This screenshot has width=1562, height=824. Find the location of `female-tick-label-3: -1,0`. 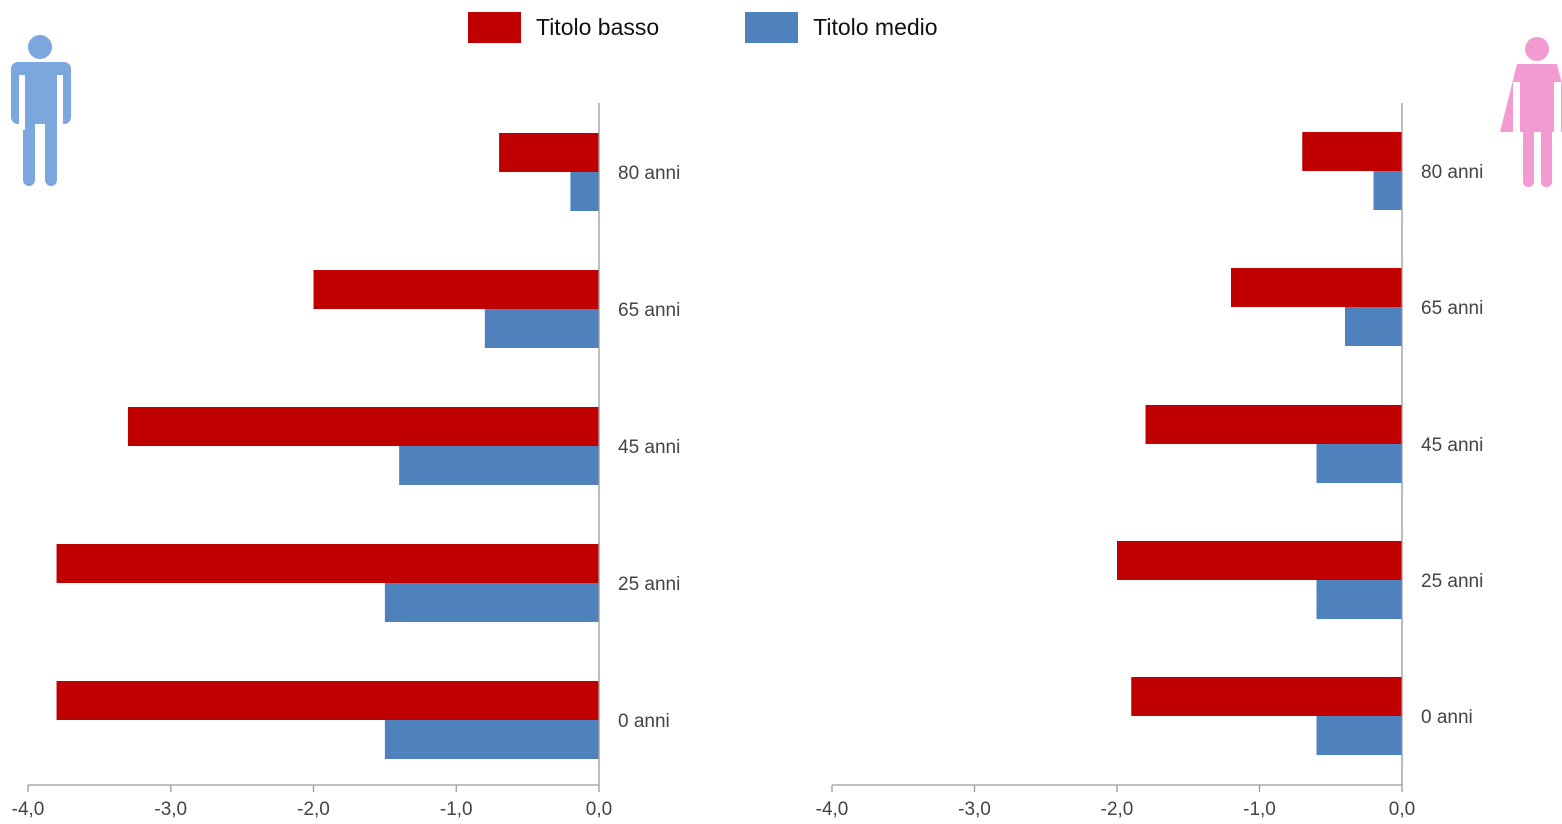

female-tick-label-3: -1,0 is located at coordinates (1259, 809).